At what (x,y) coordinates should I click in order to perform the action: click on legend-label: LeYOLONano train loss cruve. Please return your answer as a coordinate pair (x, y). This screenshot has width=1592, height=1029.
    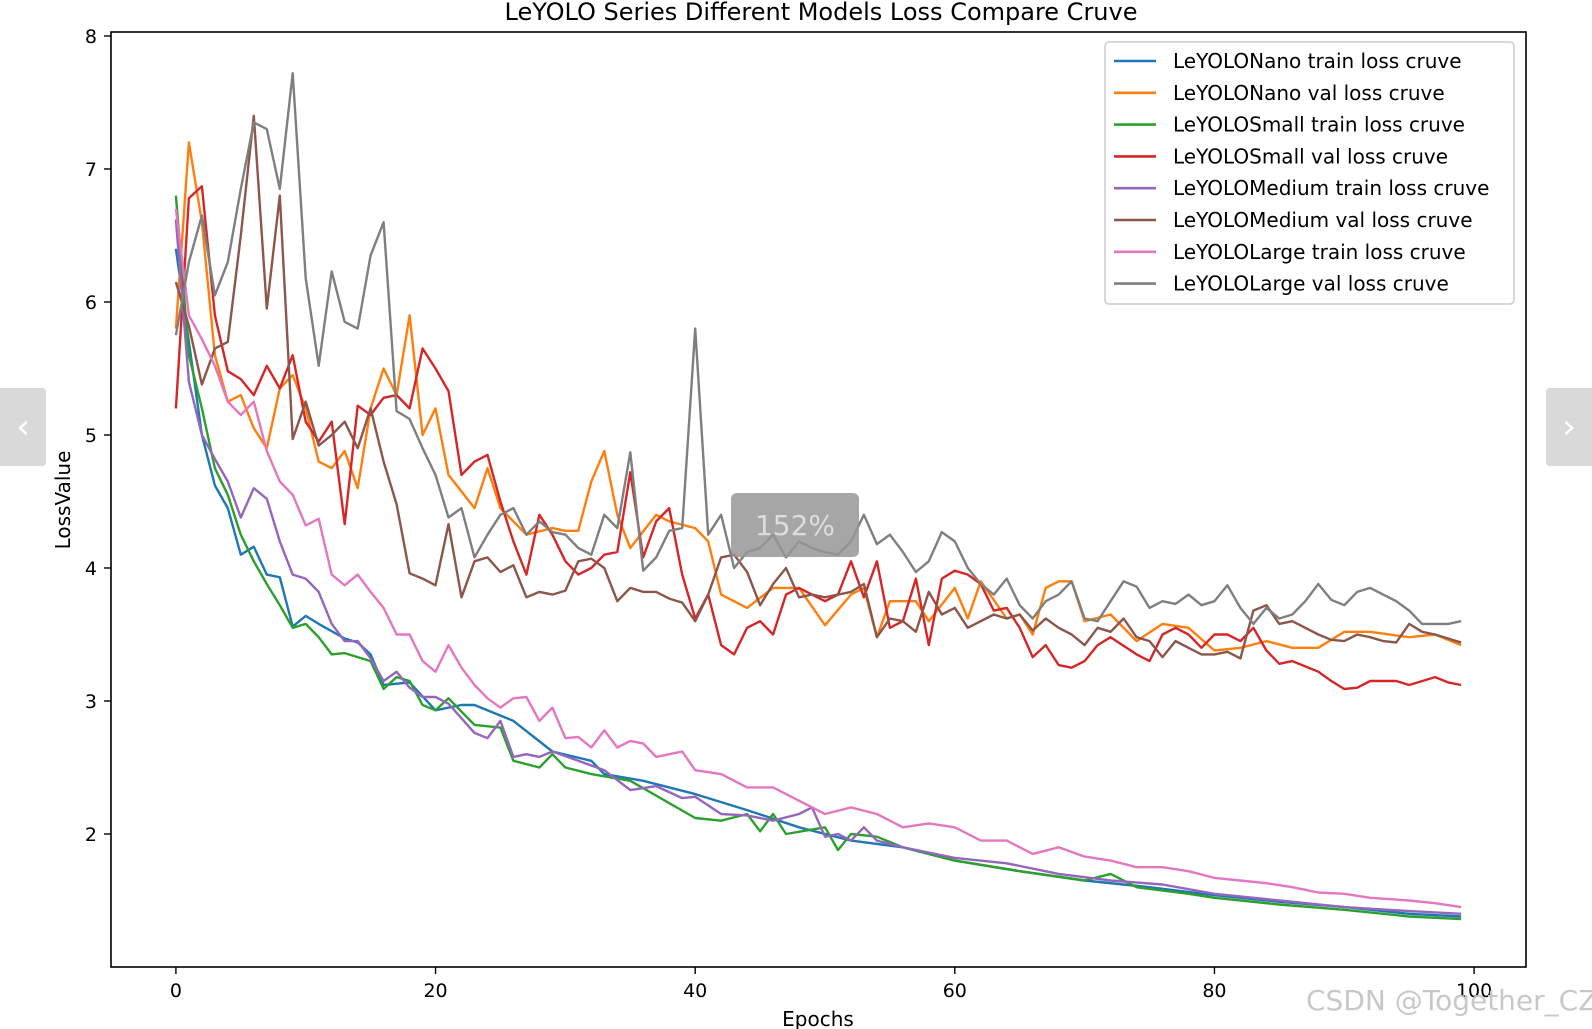
    Looking at the image, I should click on (1317, 61).